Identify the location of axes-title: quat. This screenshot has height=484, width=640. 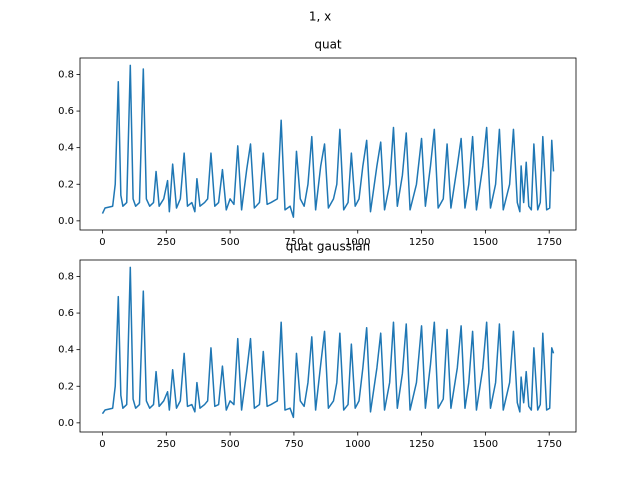
(328, 45).